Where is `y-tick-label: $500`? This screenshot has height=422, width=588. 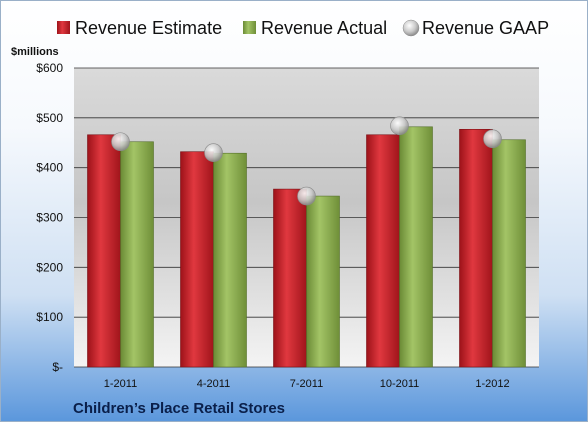
y-tick-label: $500 is located at coordinates (49, 118).